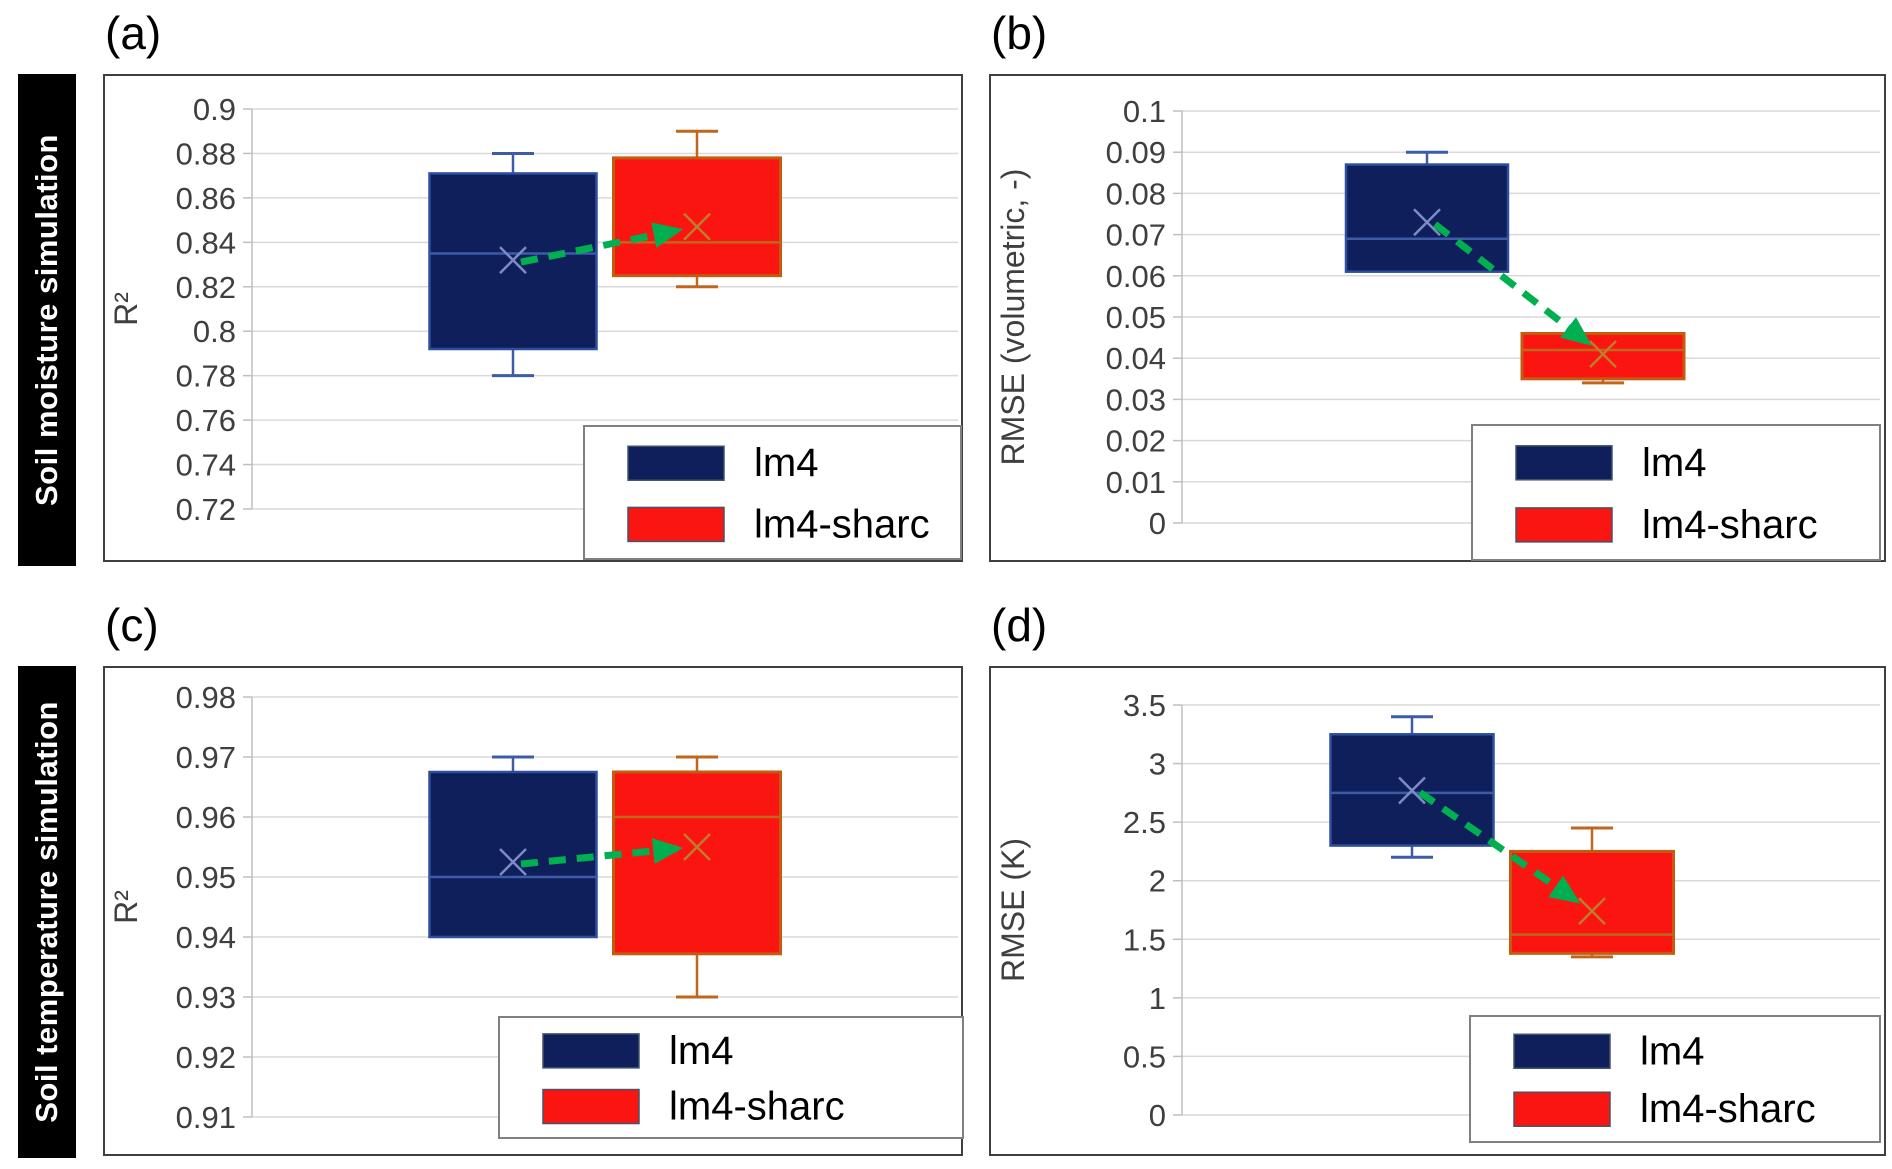  I want to click on y-tick-label: 0.76, so click(206, 420).